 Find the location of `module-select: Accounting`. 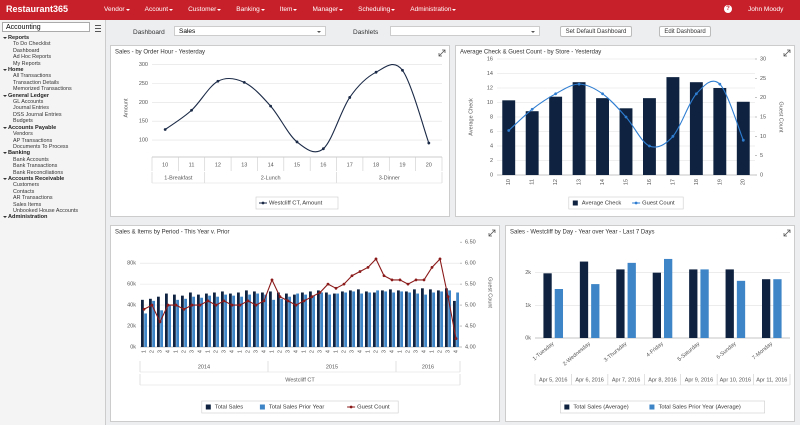

module-select: Accounting is located at coordinates (46, 27).